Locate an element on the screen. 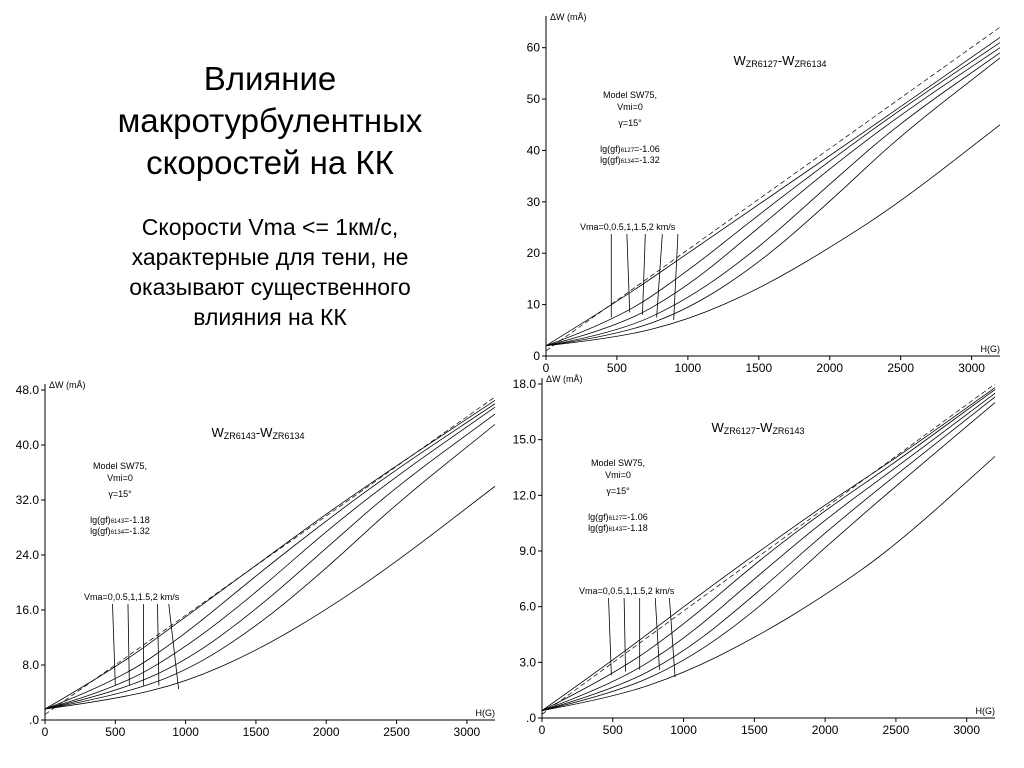  y-tick-label: 12.0 is located at coordinates (525, 495).